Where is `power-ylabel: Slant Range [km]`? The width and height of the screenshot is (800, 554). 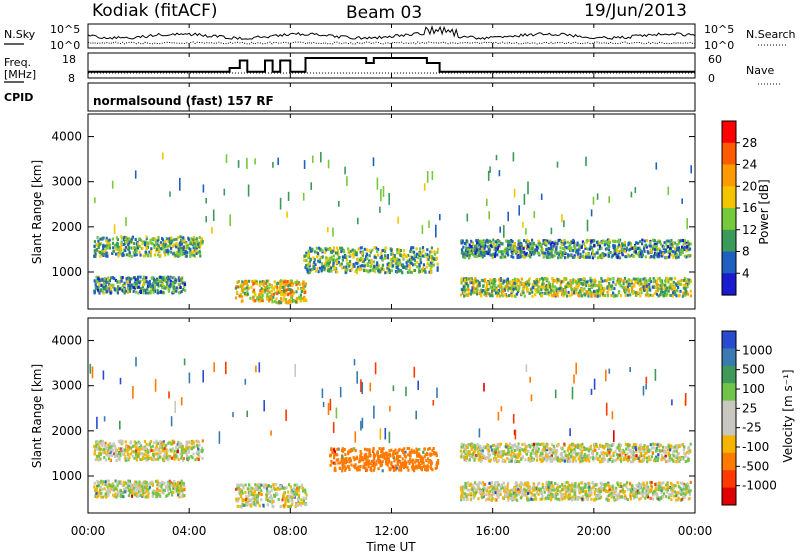
power-ylabel: Slant Range [km] is located at coordinates (37, 212).